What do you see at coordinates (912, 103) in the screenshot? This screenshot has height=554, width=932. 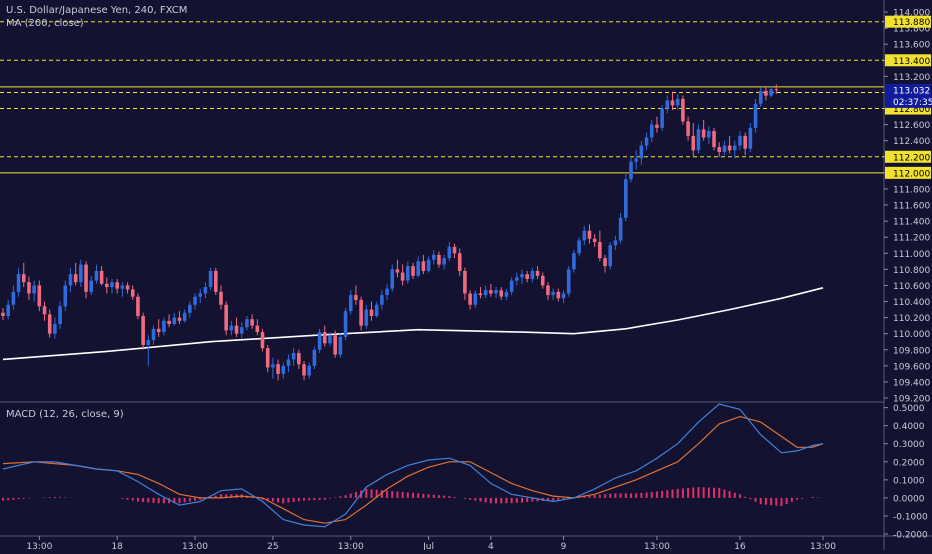 I see `bar-countdown-label: 02:37:35` at bounding box center [912, 103].